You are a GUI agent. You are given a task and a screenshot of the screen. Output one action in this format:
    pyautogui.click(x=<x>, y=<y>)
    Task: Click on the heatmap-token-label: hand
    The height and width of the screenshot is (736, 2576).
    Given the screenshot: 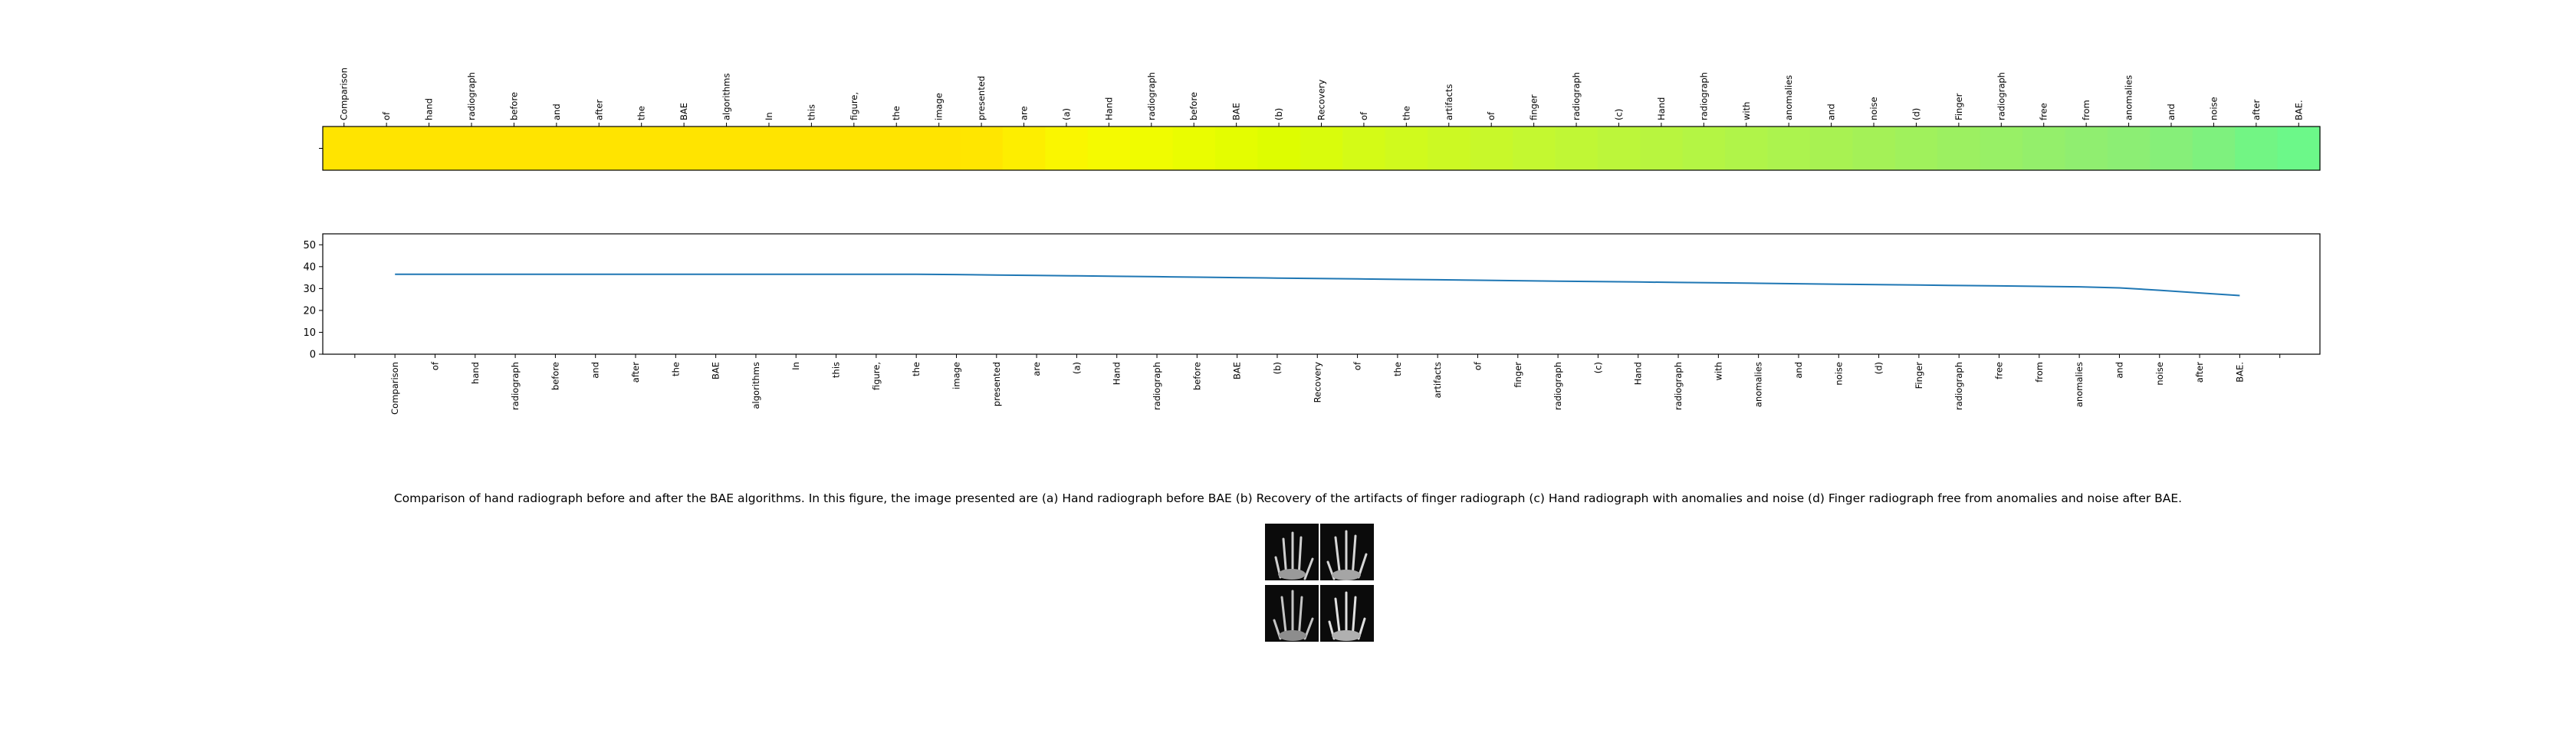 What is the action you would take?
    pyautogui.click(x=430, y=109)
    